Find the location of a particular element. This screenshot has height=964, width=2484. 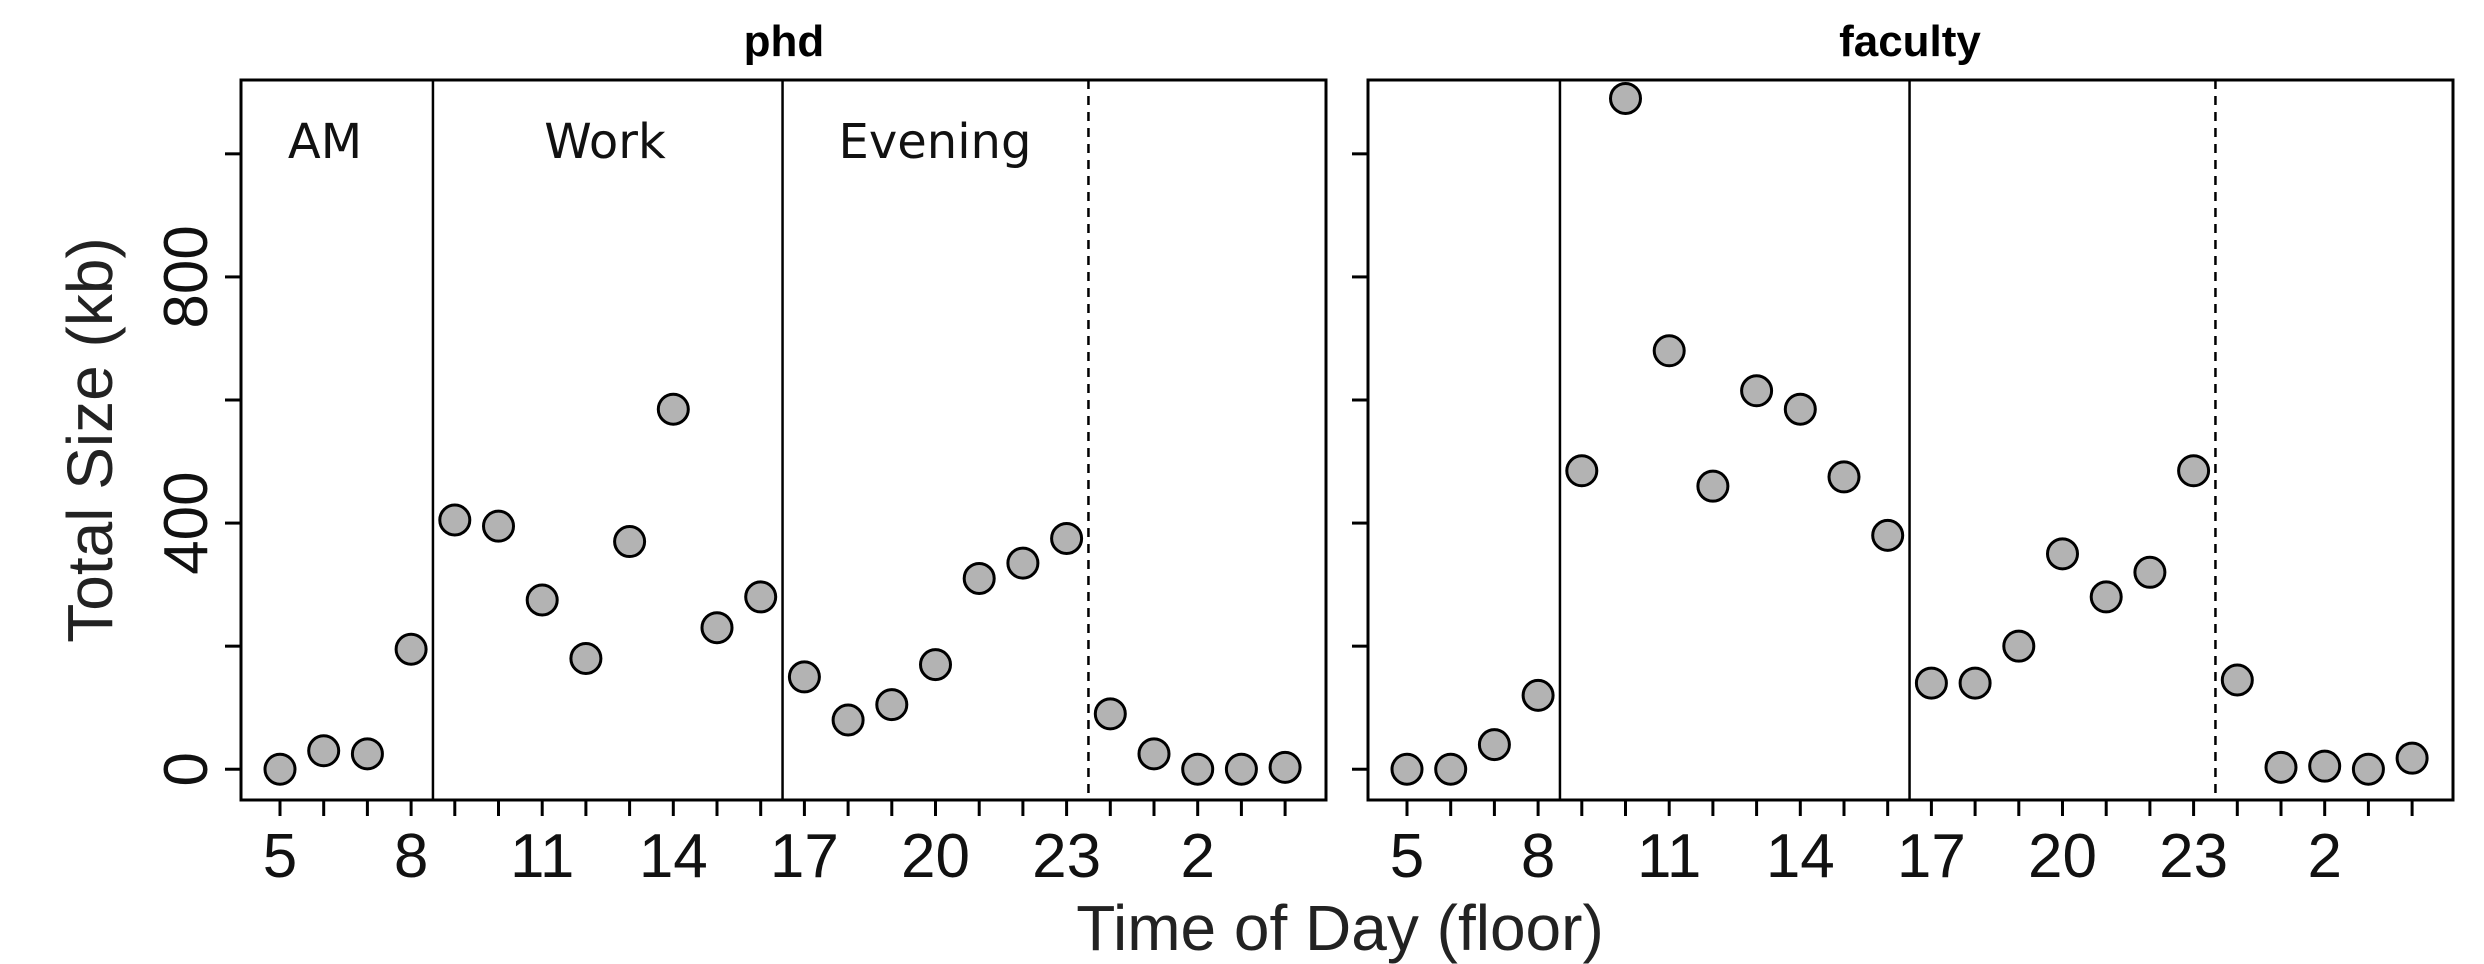

y-tick-label: 800 is located at coordinates (186, 276).